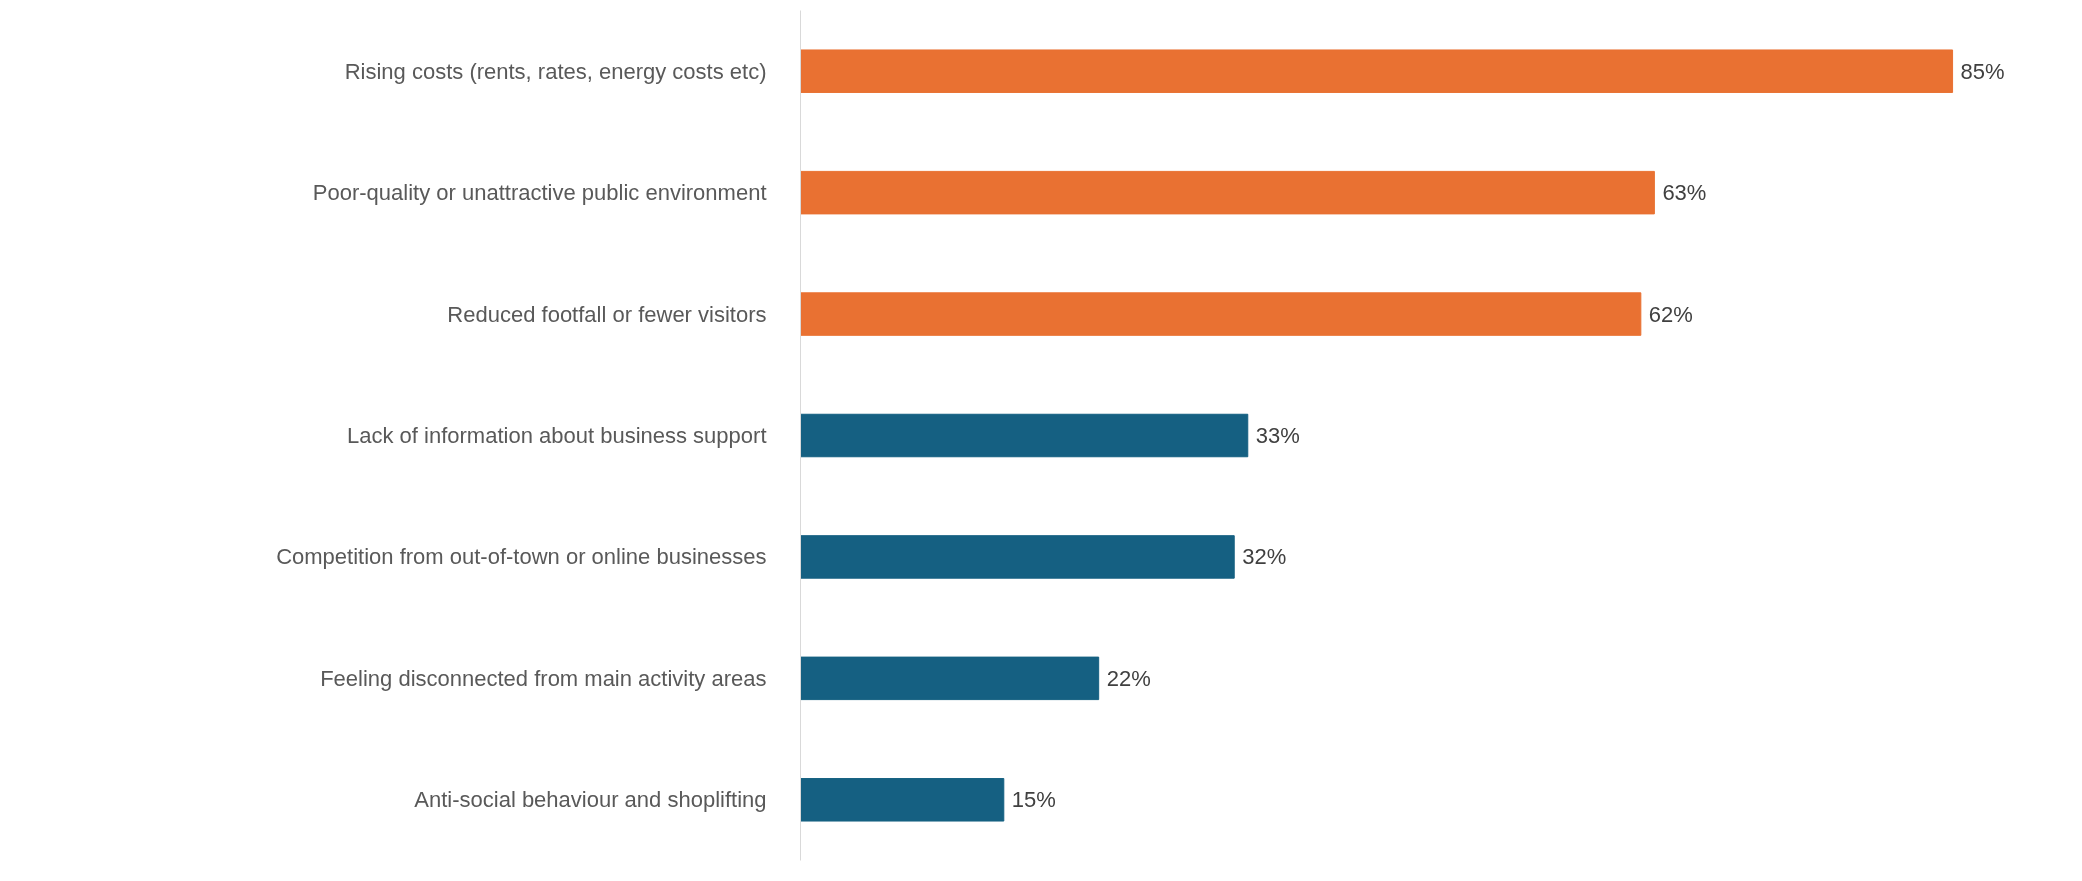 The width and height of the screenshot is (2082, 881). I want to click on y-tick-label: Reduced footfall or fewer visitors, so click(607, 314).